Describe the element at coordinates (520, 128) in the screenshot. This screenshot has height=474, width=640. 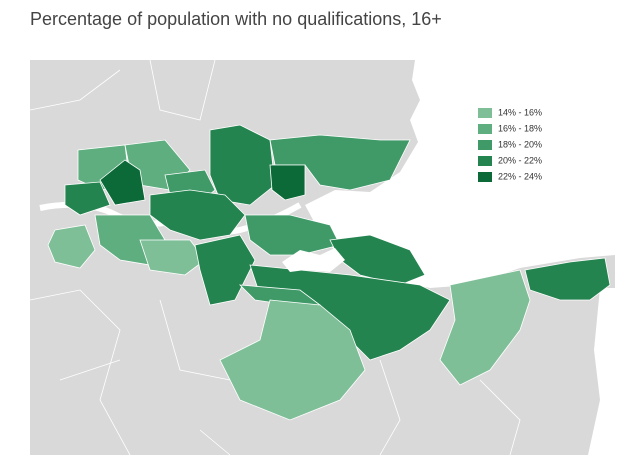
I see `legend-label: 16% - 18%` at that location.